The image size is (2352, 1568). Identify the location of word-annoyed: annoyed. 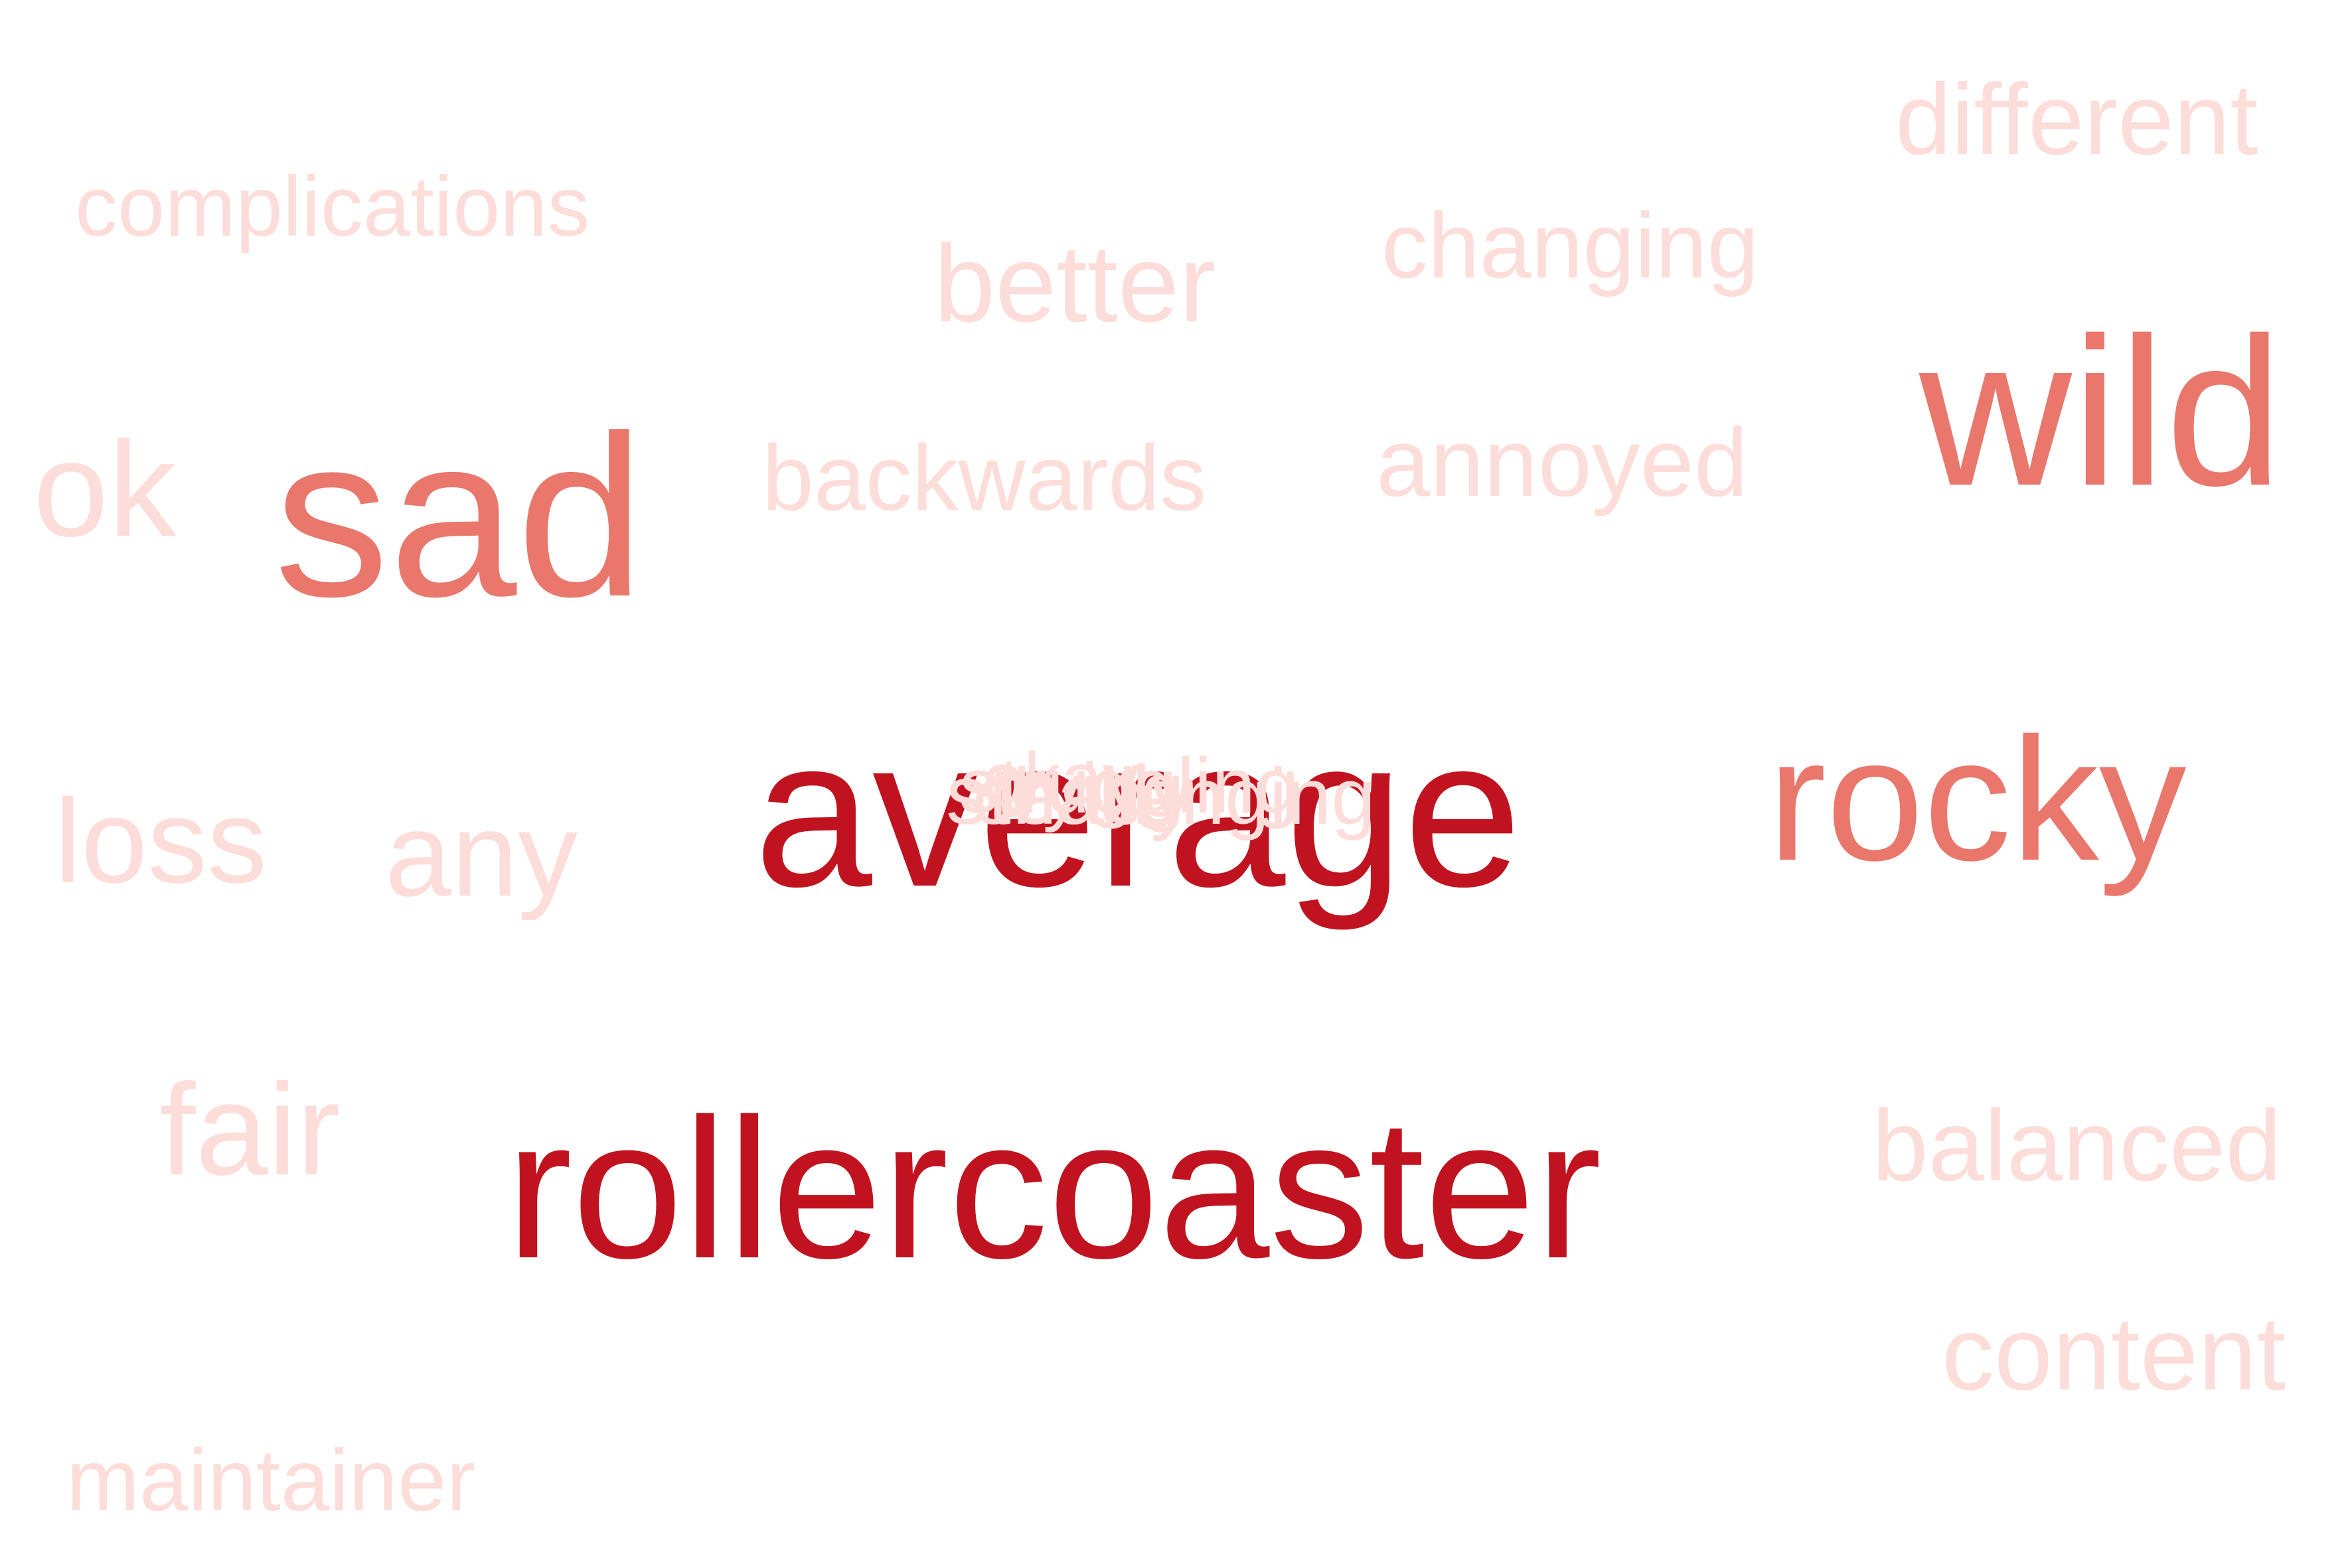
(1563, 462).